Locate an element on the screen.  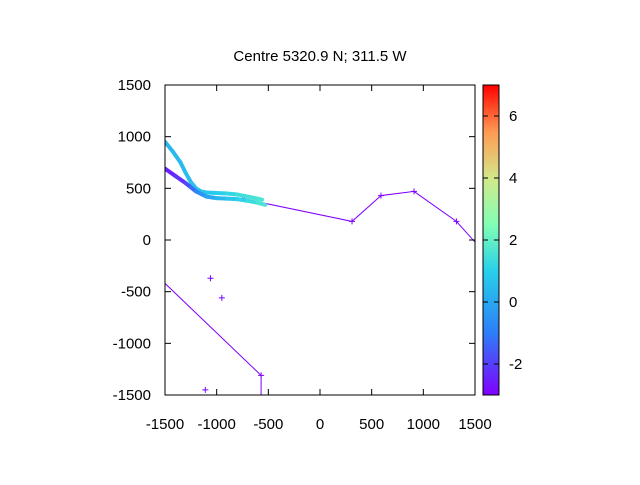
x-tick-label: -500 is located at coordinates (268, 424).